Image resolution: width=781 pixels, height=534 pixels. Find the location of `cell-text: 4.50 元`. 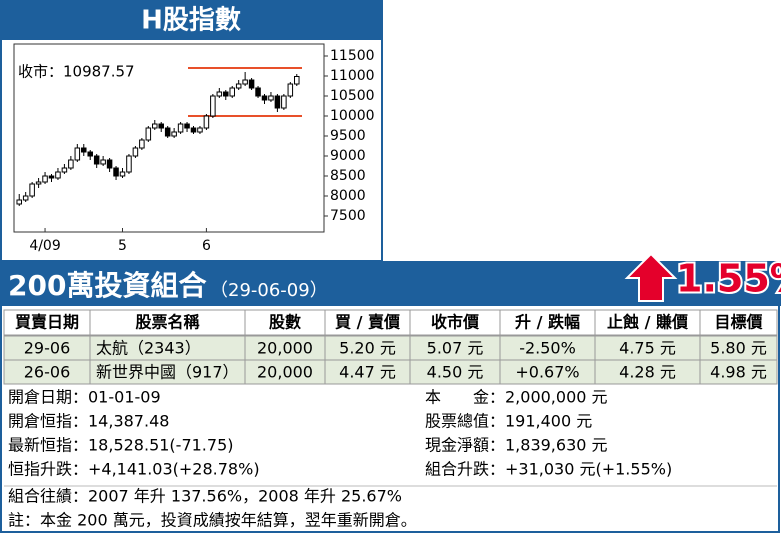

cell-text: 4.50 元 is located at coordinates (455, 372).